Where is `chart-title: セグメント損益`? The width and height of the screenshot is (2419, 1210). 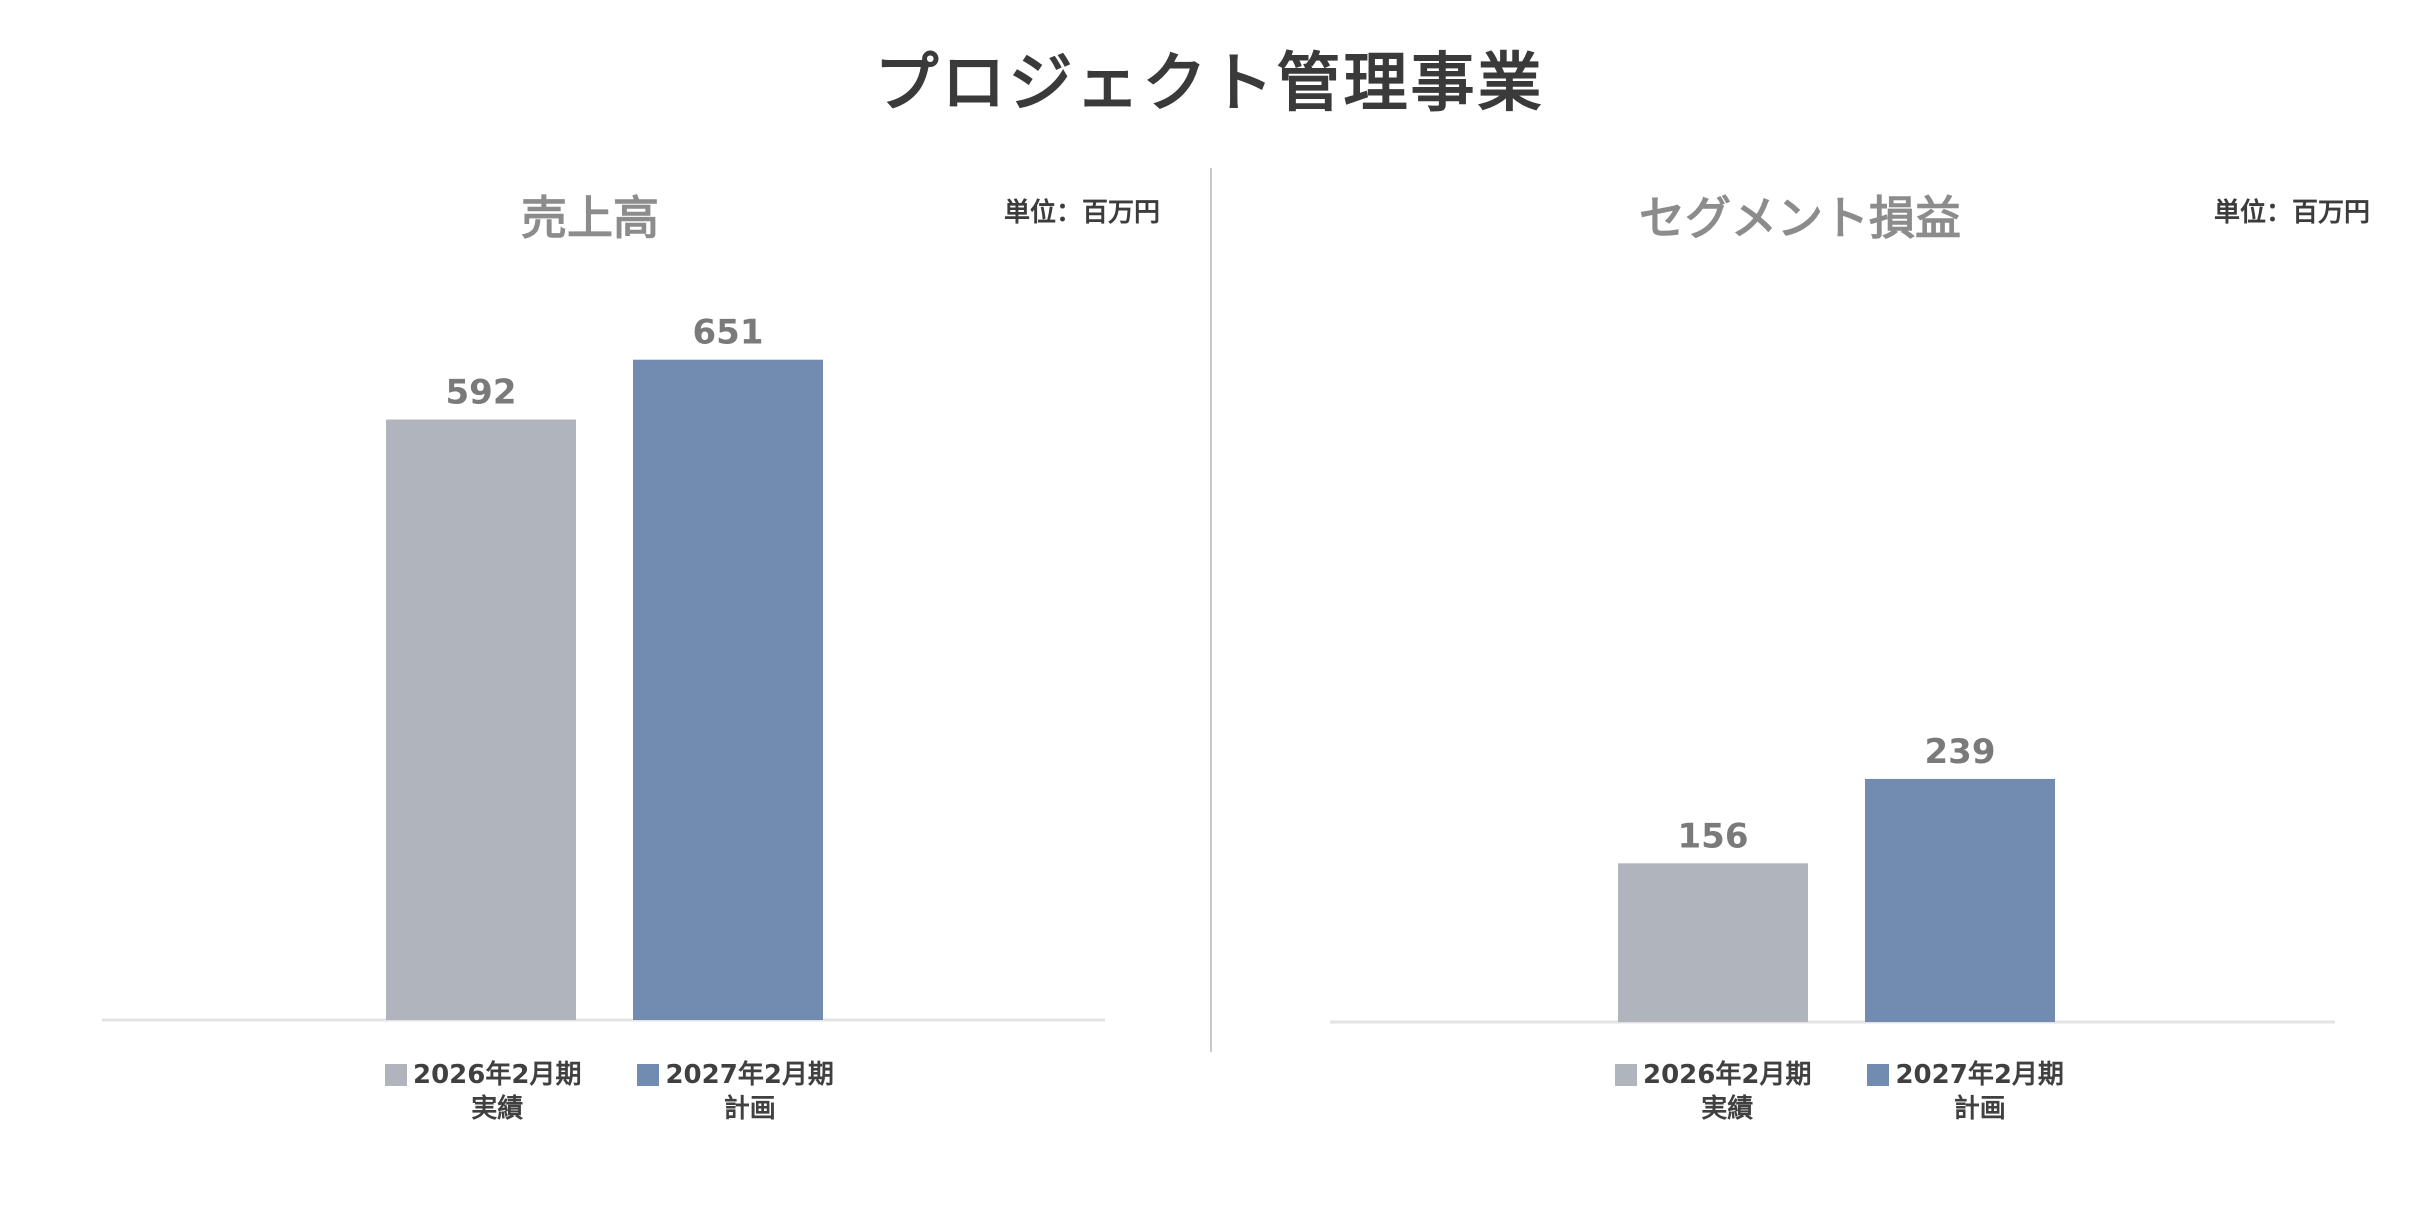
chart-title: セグメント損益 is located at coordinates (1800, 218).